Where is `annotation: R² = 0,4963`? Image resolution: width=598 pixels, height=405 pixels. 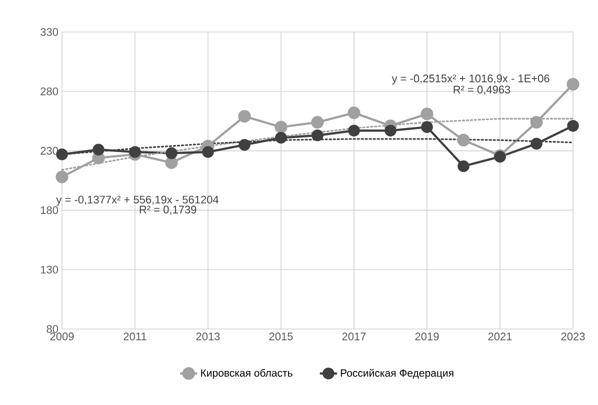
annotation: R² = 0,4963 is located at coordinates (482, 90).